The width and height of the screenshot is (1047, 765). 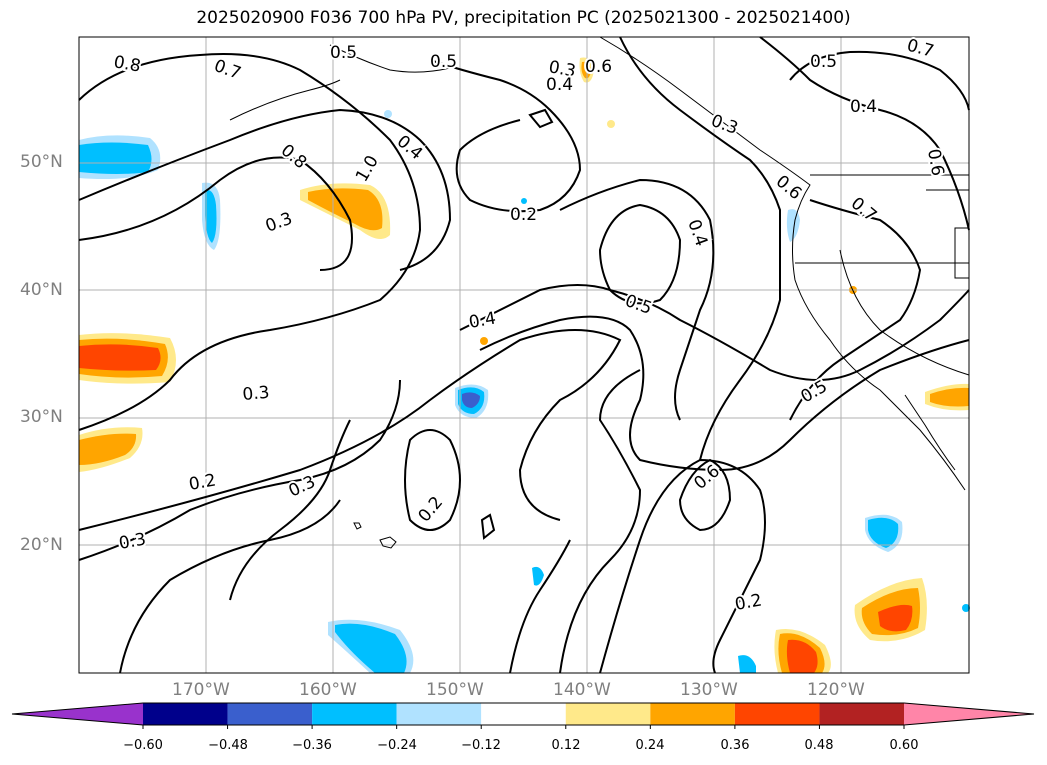 I want to click on contour-label: 0.2, so click(x=523, y=215).